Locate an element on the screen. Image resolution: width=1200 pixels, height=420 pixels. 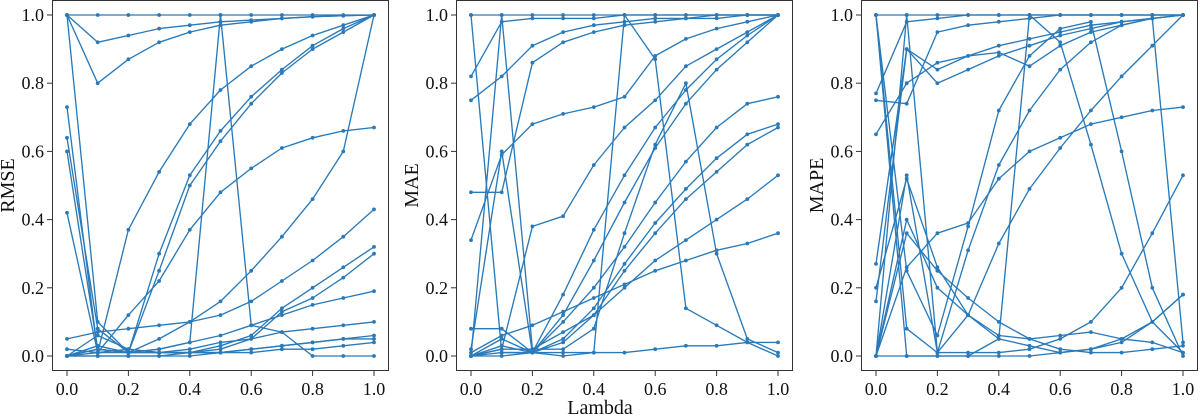
y-tick-label: 0.6 is located at coordinates (33, 151).